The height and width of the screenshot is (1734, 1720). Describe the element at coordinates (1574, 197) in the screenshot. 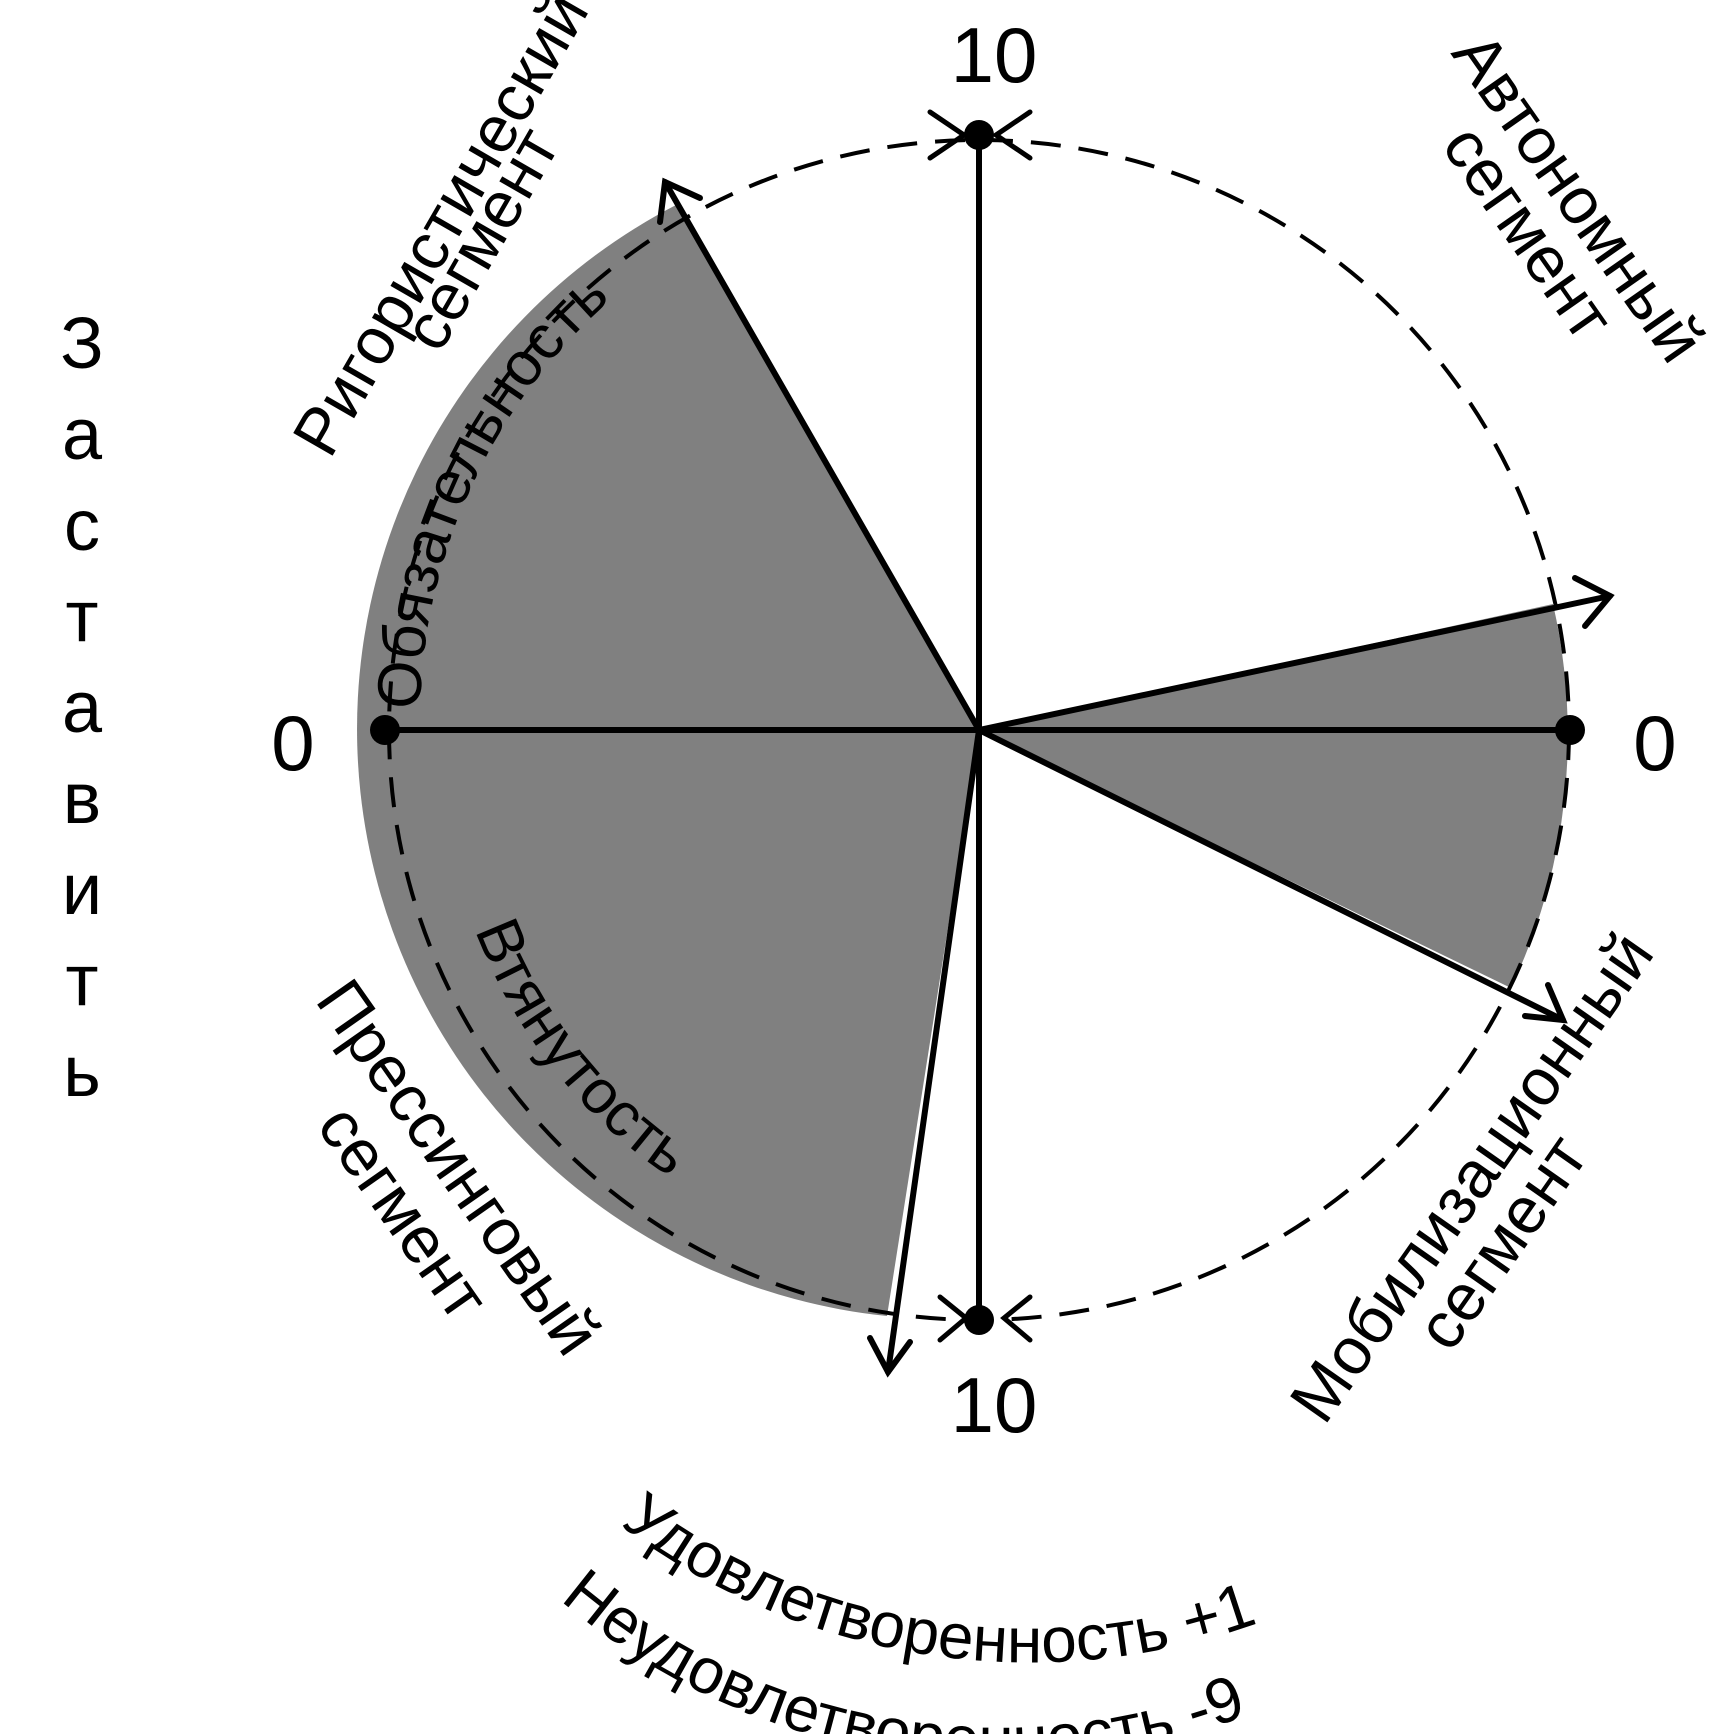

I see `segment-label-autonomous: Автономный сегмент` at that location.